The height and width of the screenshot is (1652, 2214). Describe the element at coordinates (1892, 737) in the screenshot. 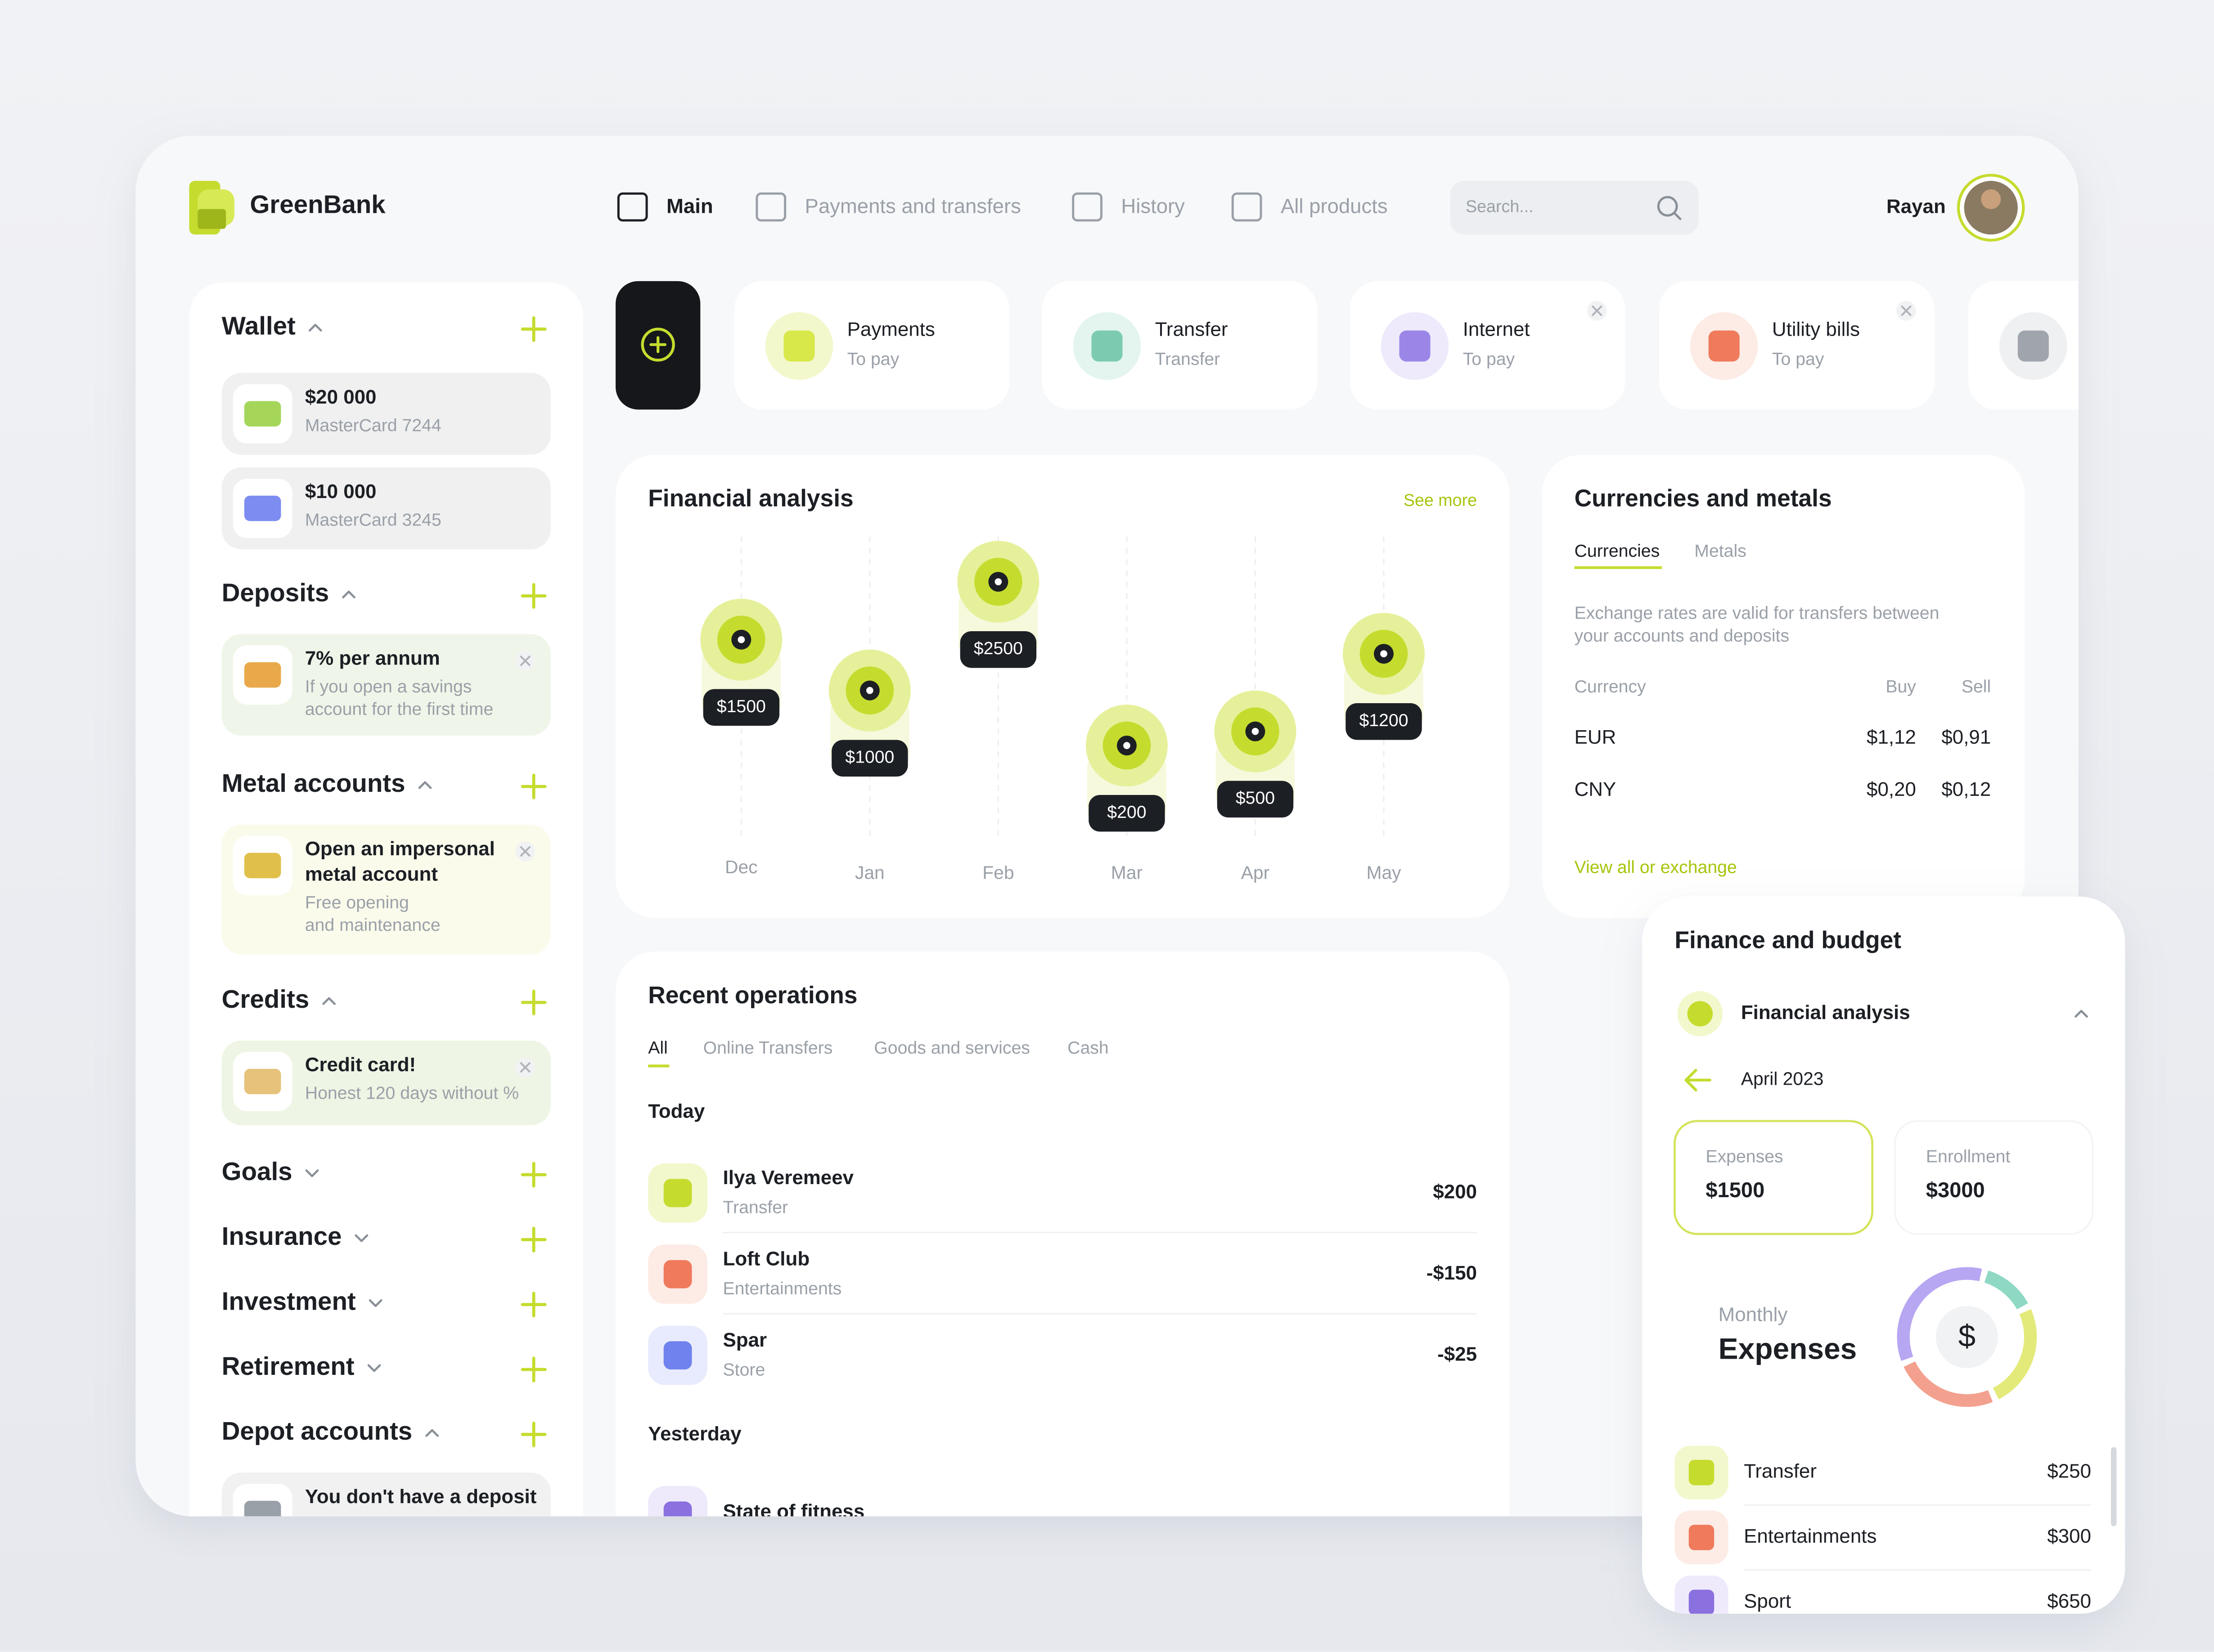

I see `table-cell: $1,12` at that location.